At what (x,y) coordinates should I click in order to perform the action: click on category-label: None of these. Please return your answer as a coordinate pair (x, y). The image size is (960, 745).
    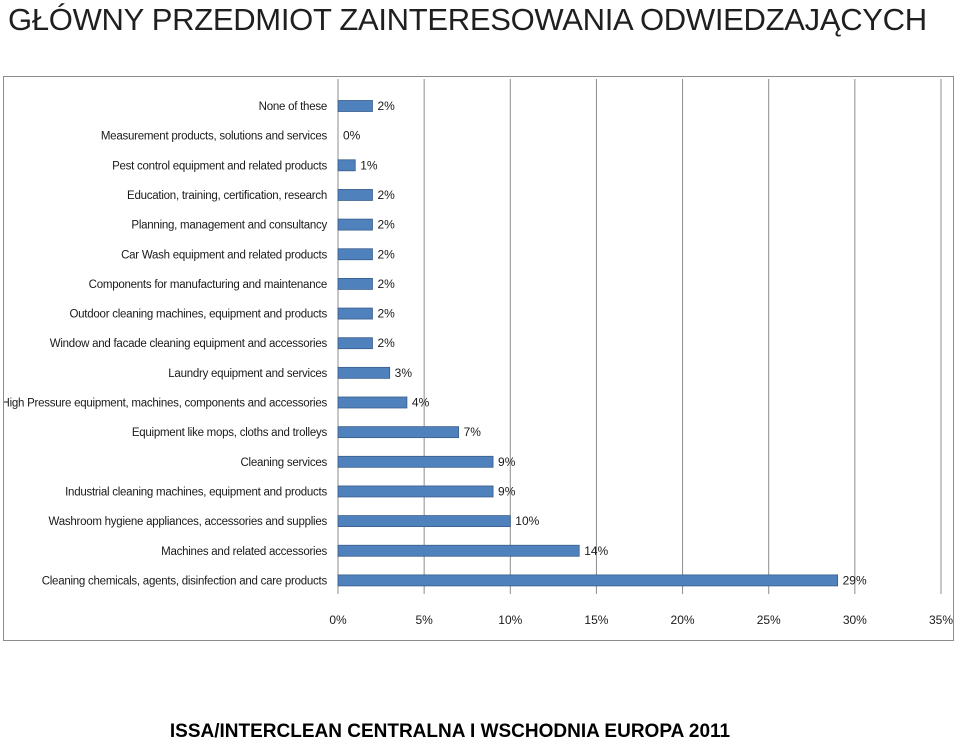
    Looking at the image, I should click on (293, 107).